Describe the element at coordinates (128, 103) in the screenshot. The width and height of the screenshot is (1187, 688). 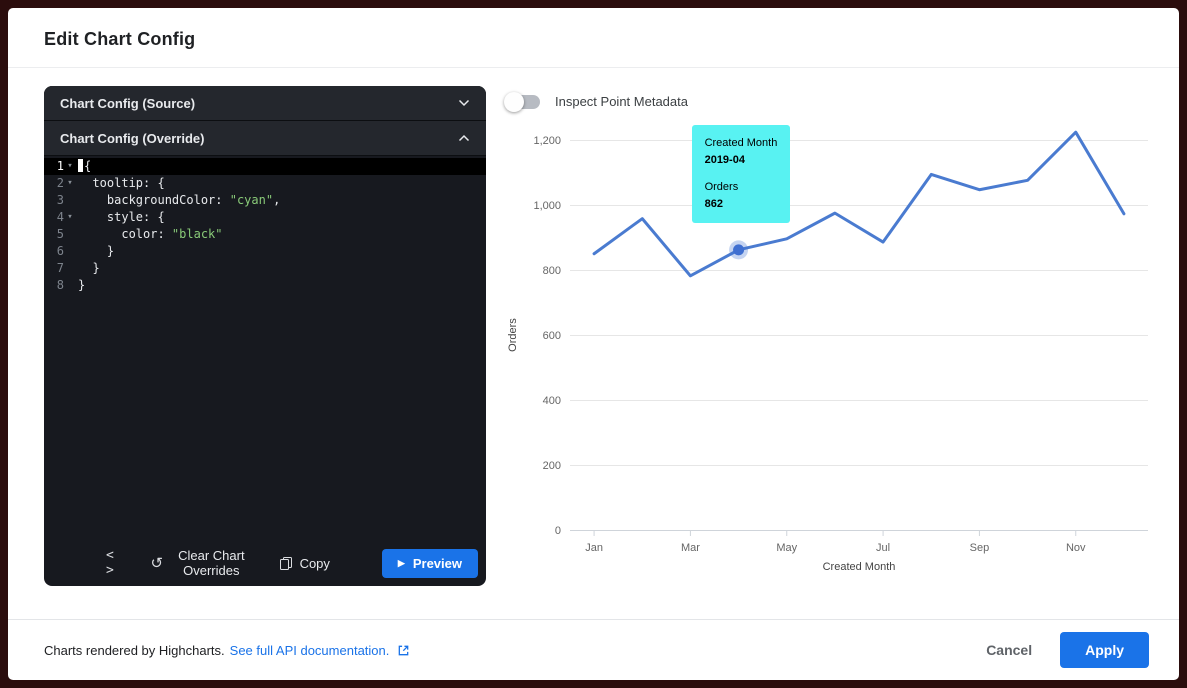
I see `section-source-label: Chart Config (Source)` at that location.